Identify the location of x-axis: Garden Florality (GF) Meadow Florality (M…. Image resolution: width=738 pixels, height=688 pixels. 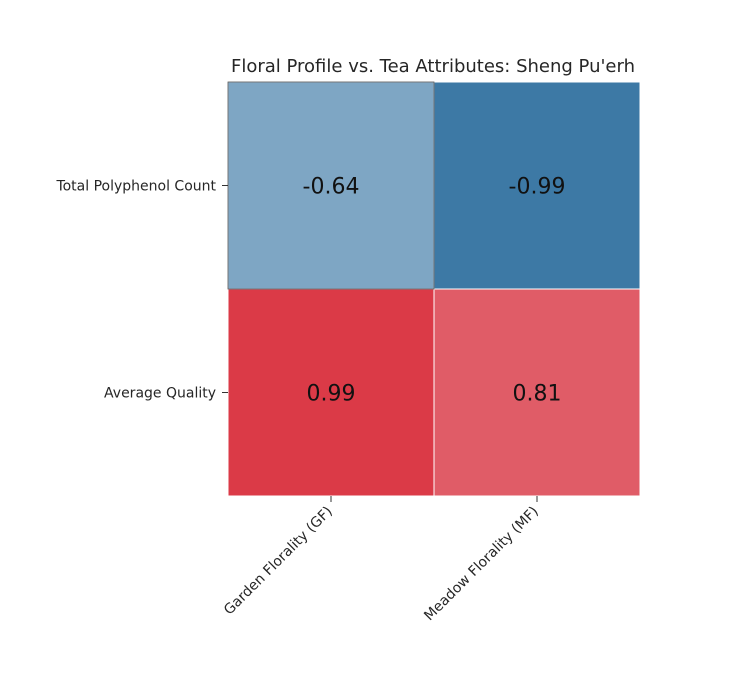
(381, 560).